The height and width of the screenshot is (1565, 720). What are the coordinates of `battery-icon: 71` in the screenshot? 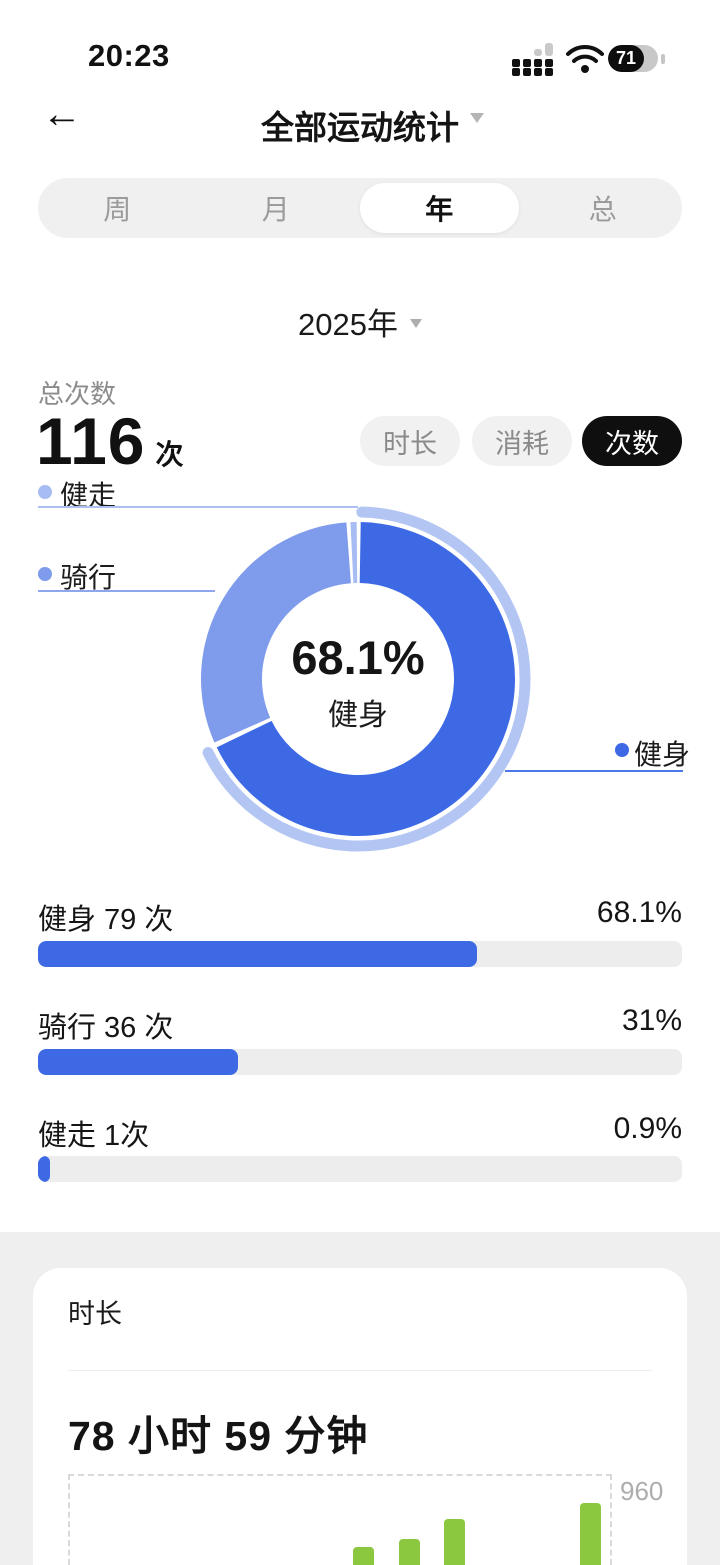 It's located at (633, 58).